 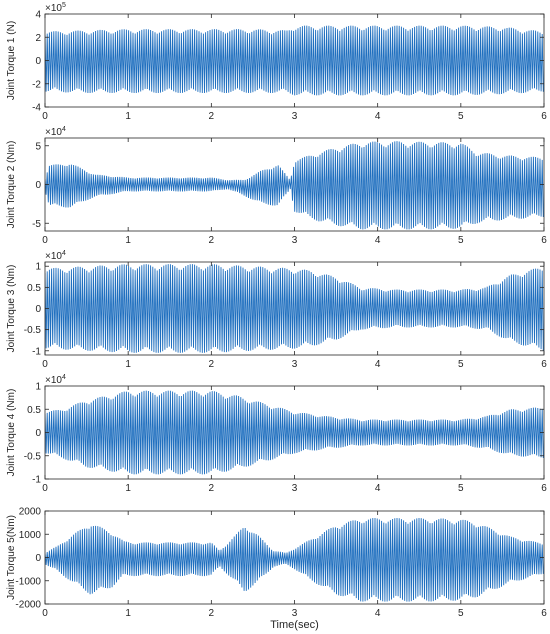 I want to click on y-tick-label: -2, so click(x=36, y=84).